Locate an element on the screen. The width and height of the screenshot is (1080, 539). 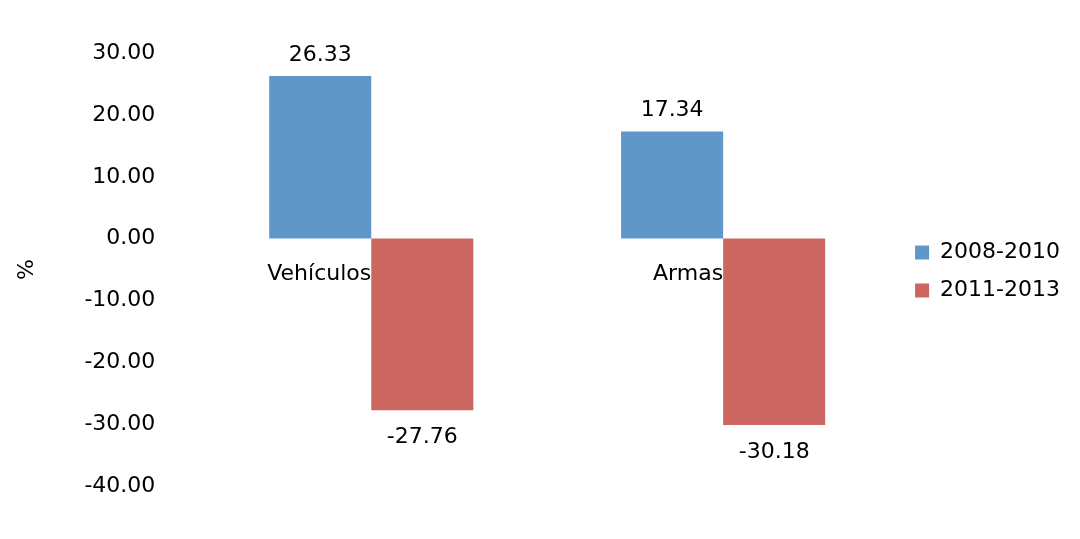
y-tick-label: -10.00 is located at coordinates (120, 299).